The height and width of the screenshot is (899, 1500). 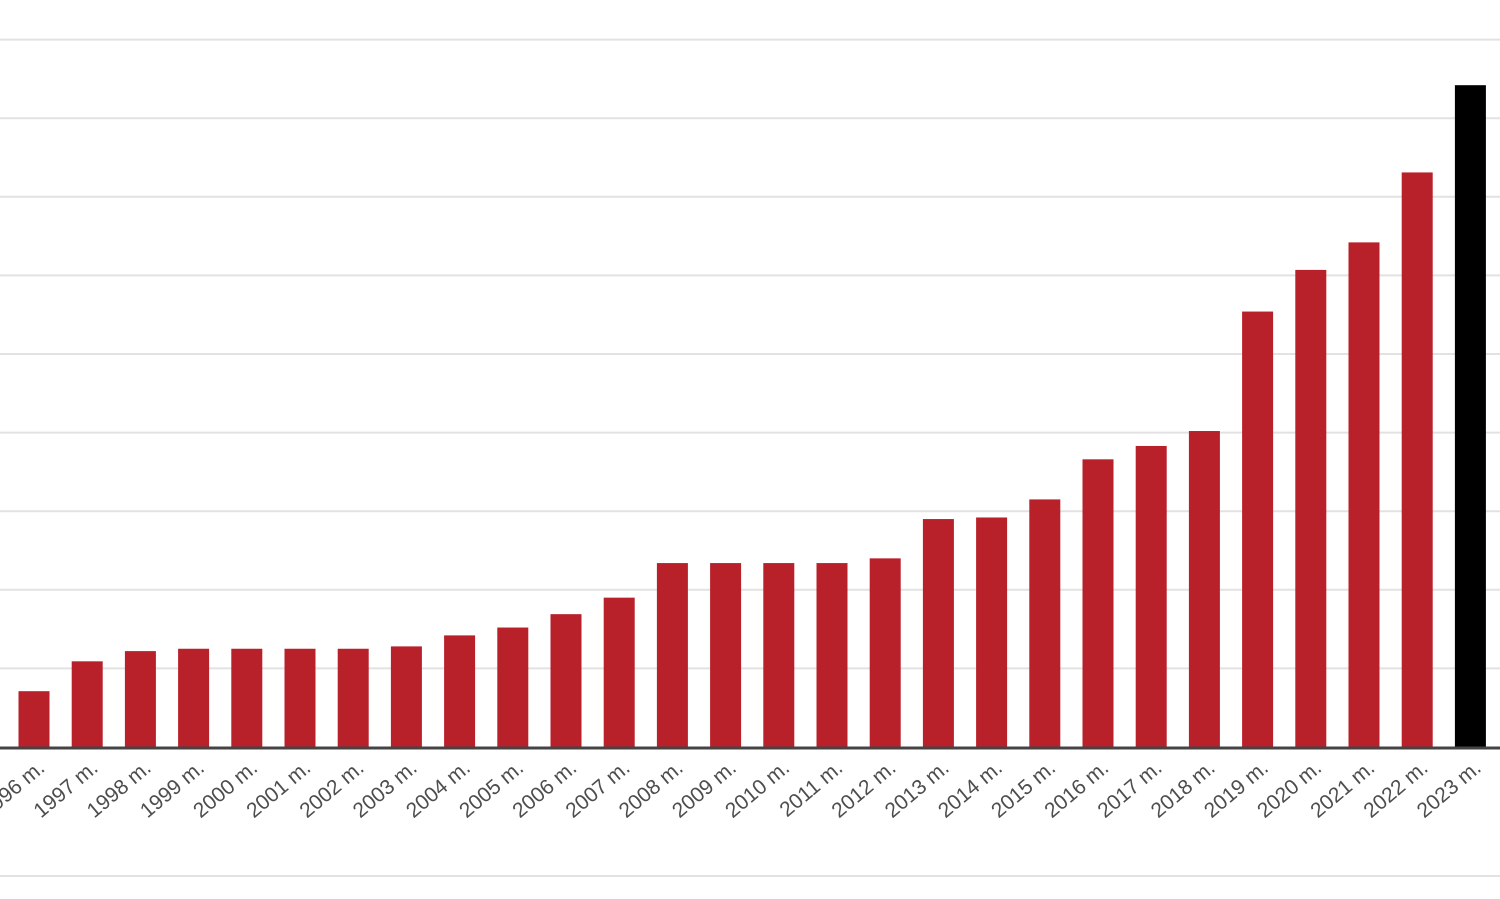 What do you see at coordinates (885, 652) in the screenshot?
I see `bar-2012` at bounding box center [885, 652].